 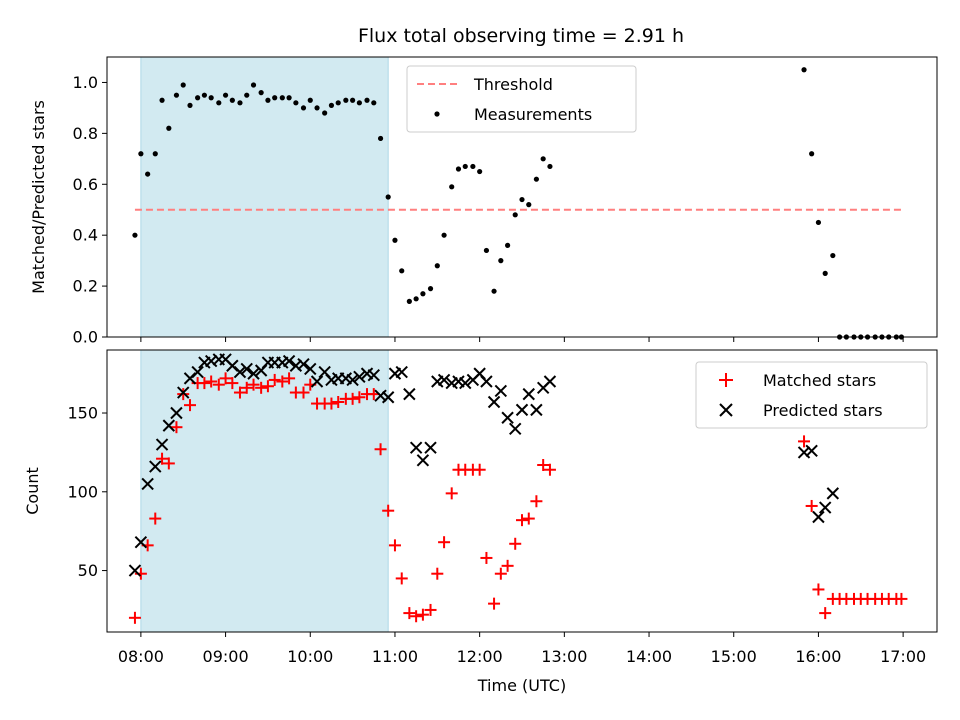 What do you see at coordinates (85, 235) in the screenshot?
I see `top-ytick-label: 0.4` at bounding box center [85, 235].